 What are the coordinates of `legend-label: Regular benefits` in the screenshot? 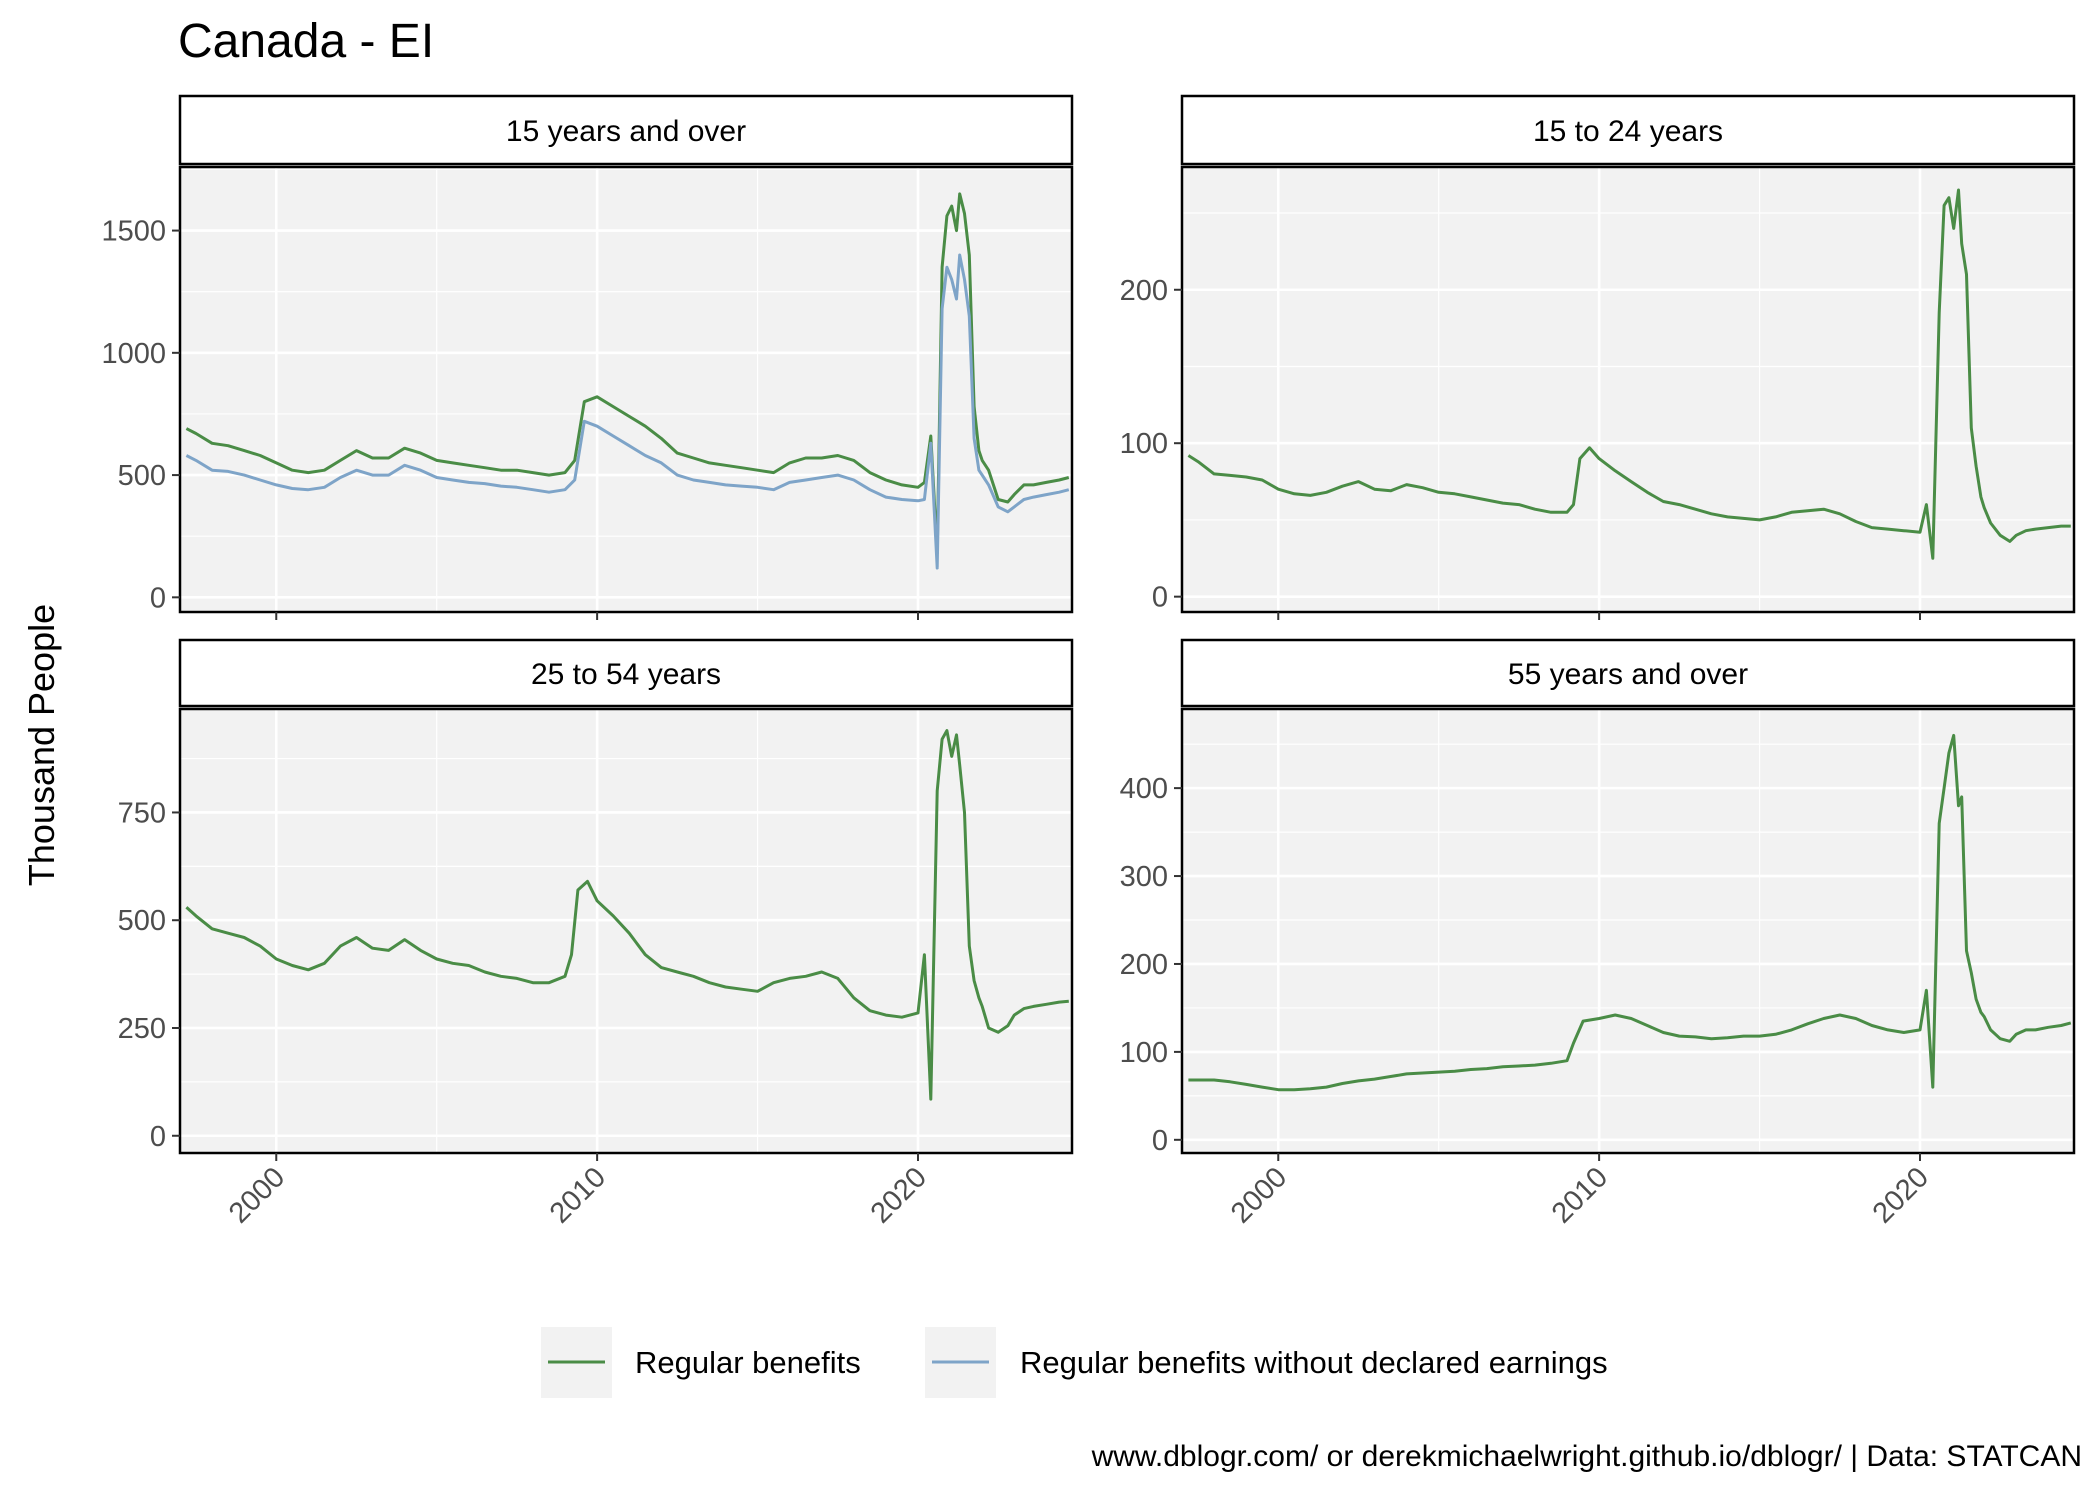 It's located at (748, 1362).